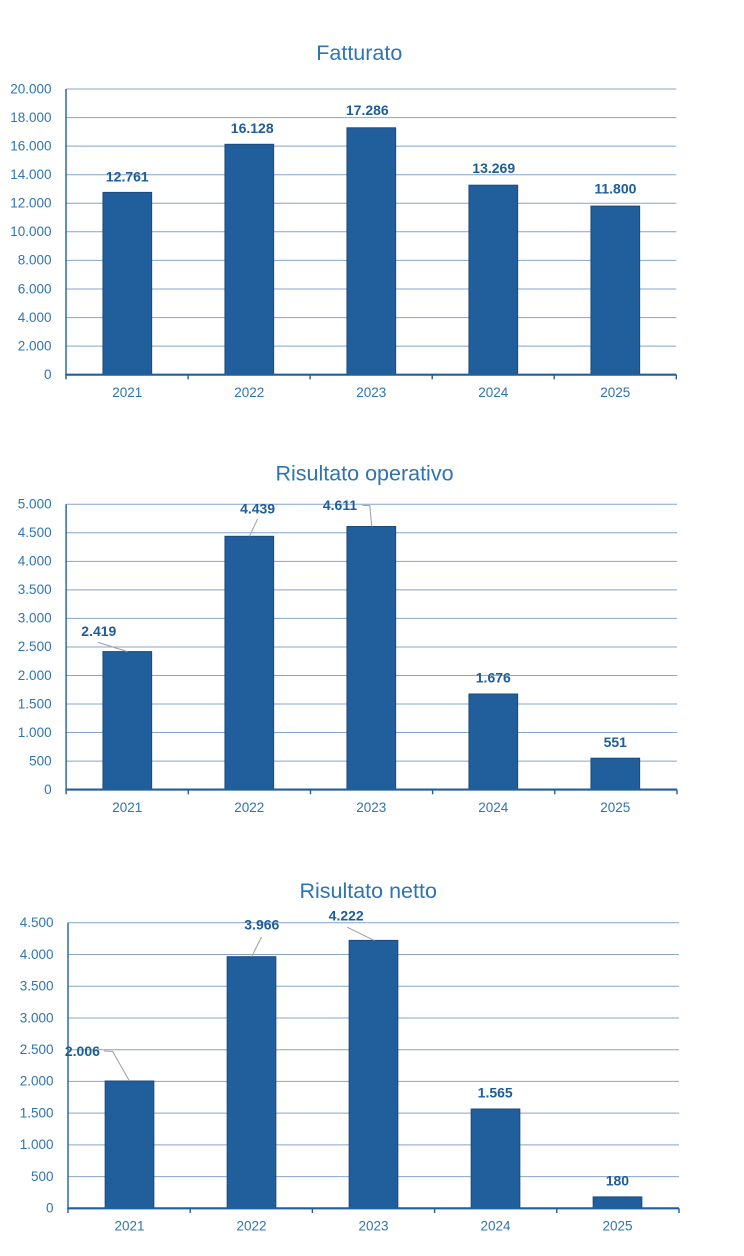 This screenshot has width=744, height=1256. Describe the element at coordinates (127, 177) in the screenshot. I see `svg-text: 12.761` at that location.